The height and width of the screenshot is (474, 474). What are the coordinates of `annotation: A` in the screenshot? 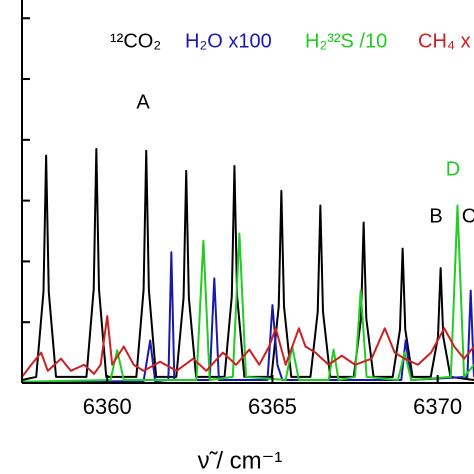 It's located at (143, 102).